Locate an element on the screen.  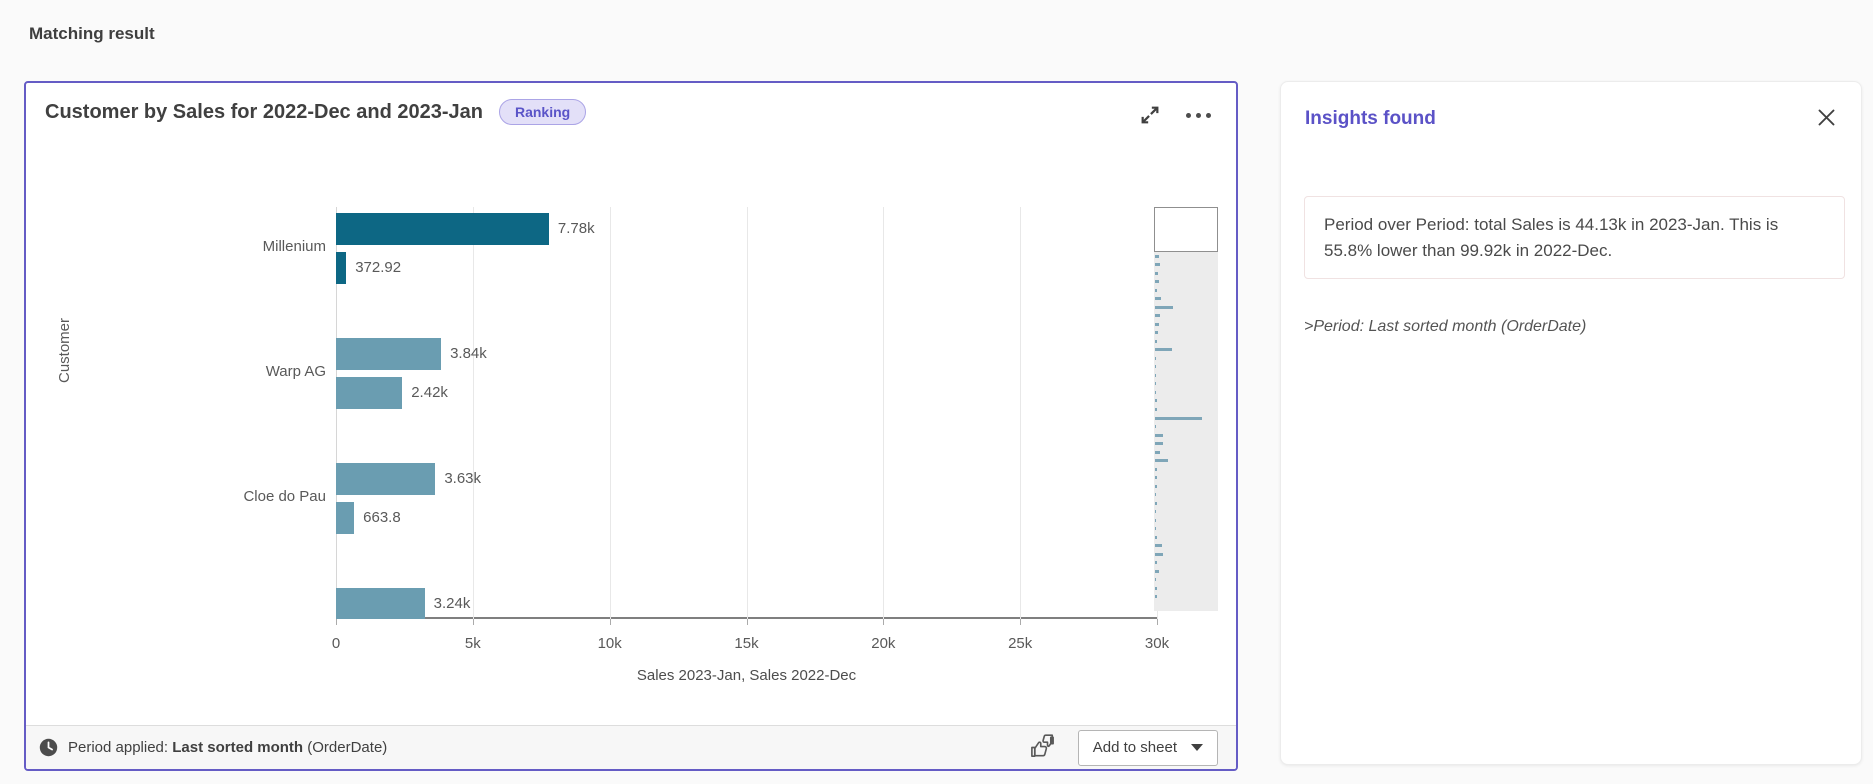
x-tick-label: 20k is located at coordinates (883, 643).